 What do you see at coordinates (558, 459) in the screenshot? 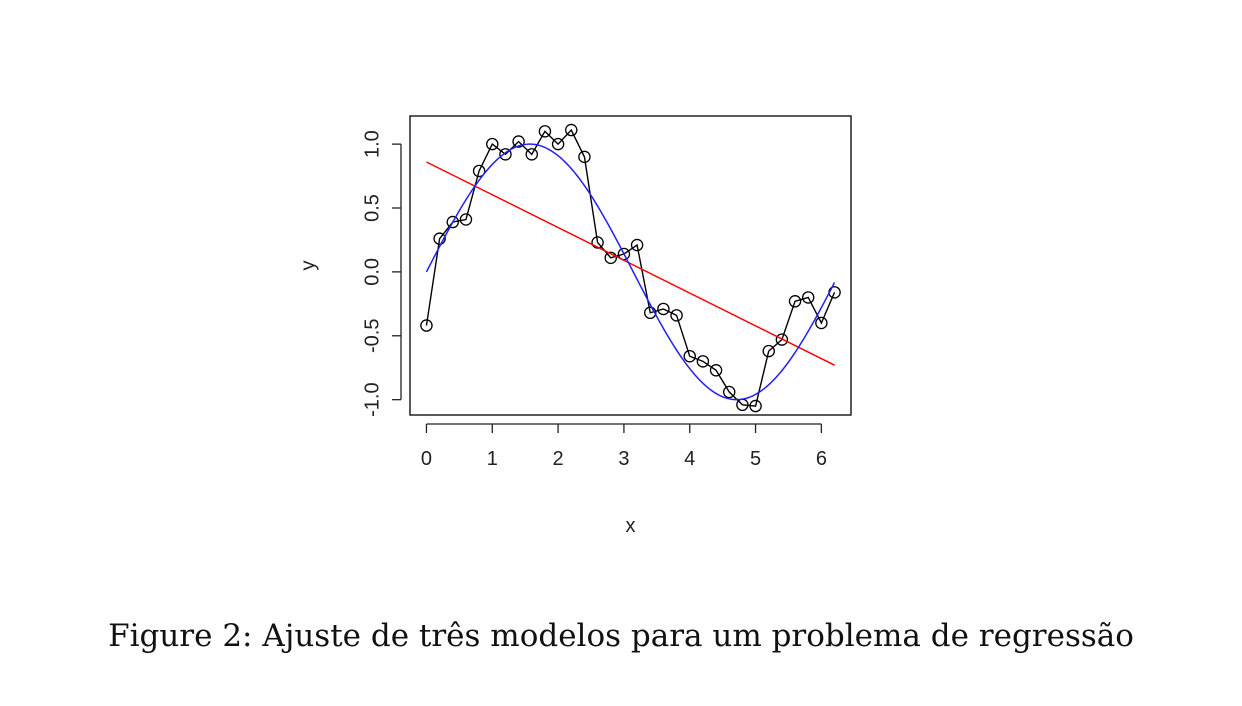
I see `x-tick-label: 2` at bounding box center [558, 459].